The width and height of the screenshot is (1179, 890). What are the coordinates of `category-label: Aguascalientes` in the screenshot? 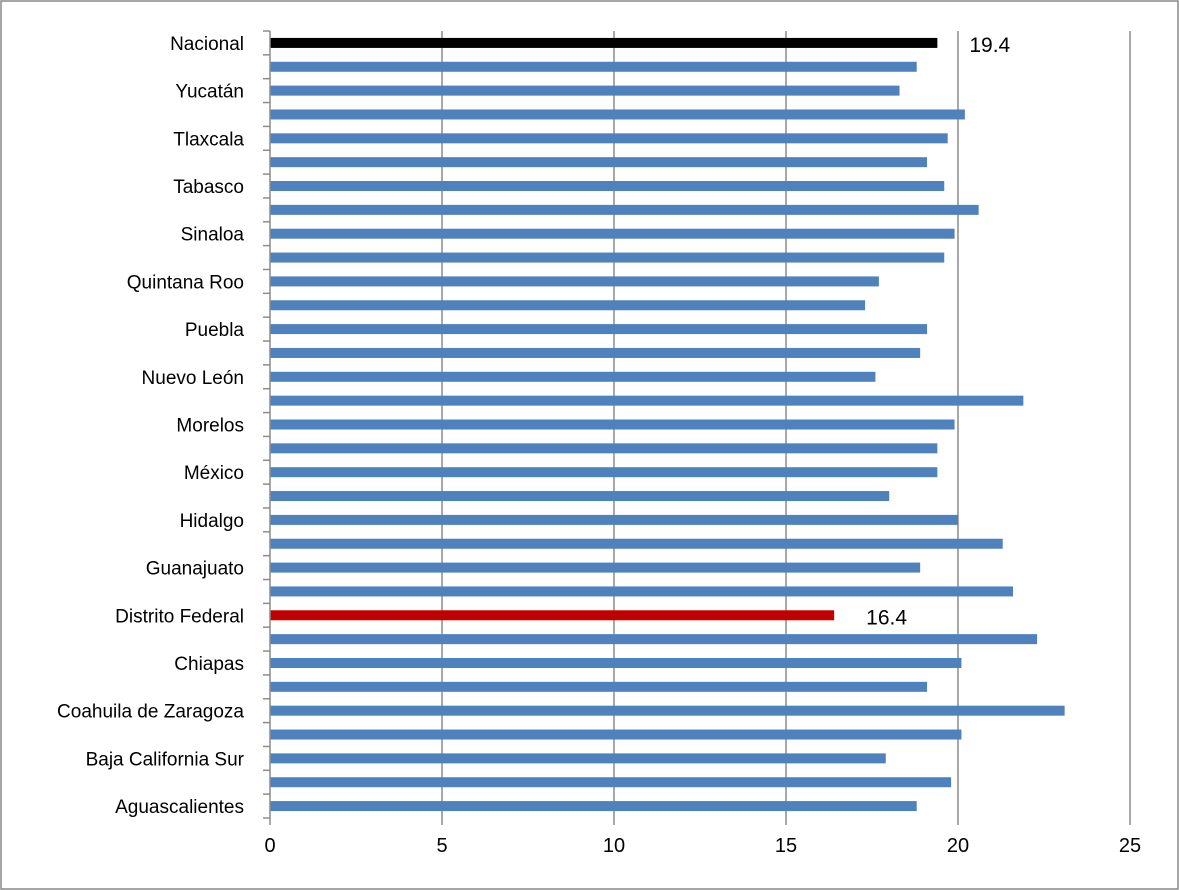 It's located at (179, 807).